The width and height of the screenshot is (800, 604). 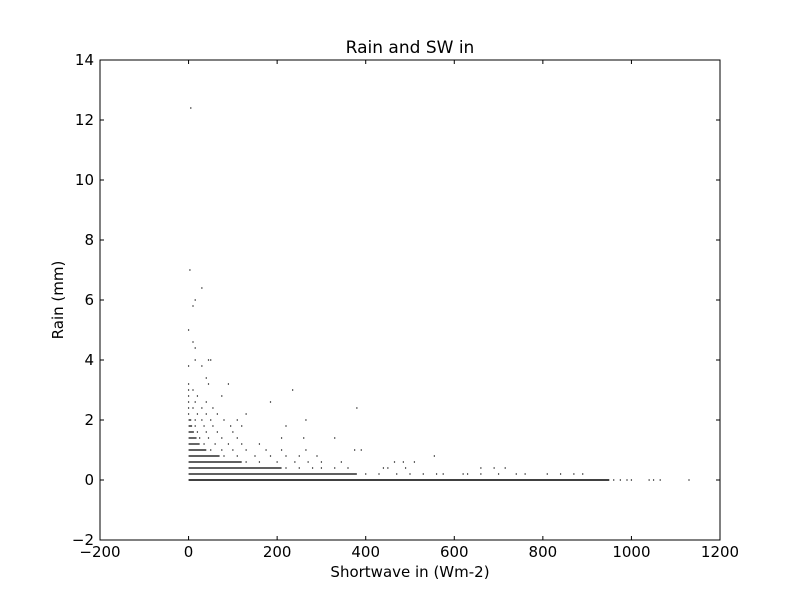 What do you see at coordinates (89, 240) in the screenshot?
I see `y-tick-label: 8` at bounding box center [89, 240].